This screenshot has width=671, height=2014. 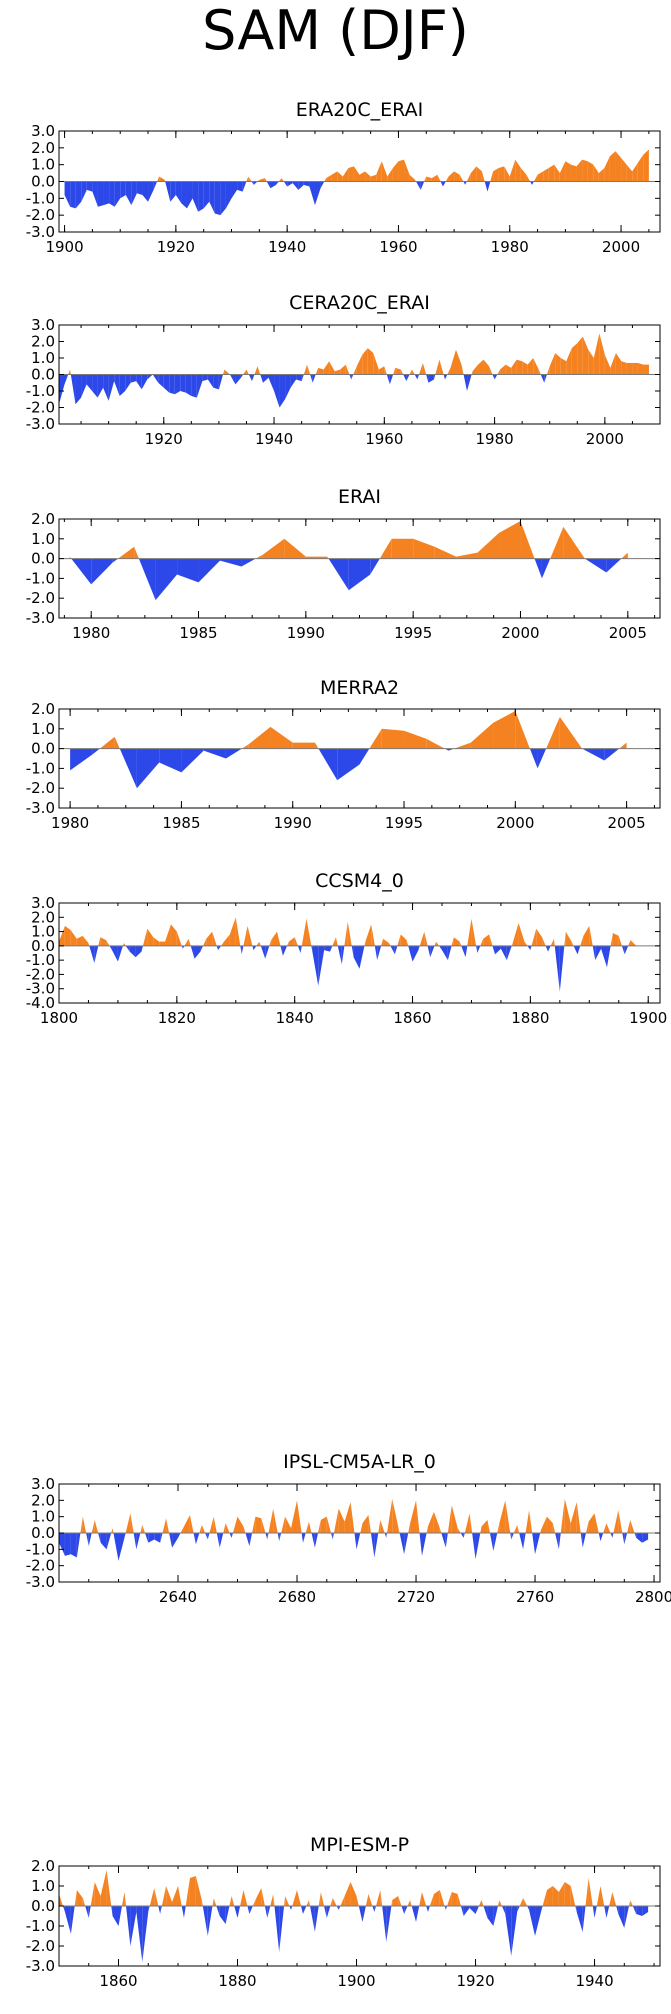 What do you see at coordinates (43, 932) in the screenshot?
I see `y-tick-label: 1.0` at bounding box center [43, 932].